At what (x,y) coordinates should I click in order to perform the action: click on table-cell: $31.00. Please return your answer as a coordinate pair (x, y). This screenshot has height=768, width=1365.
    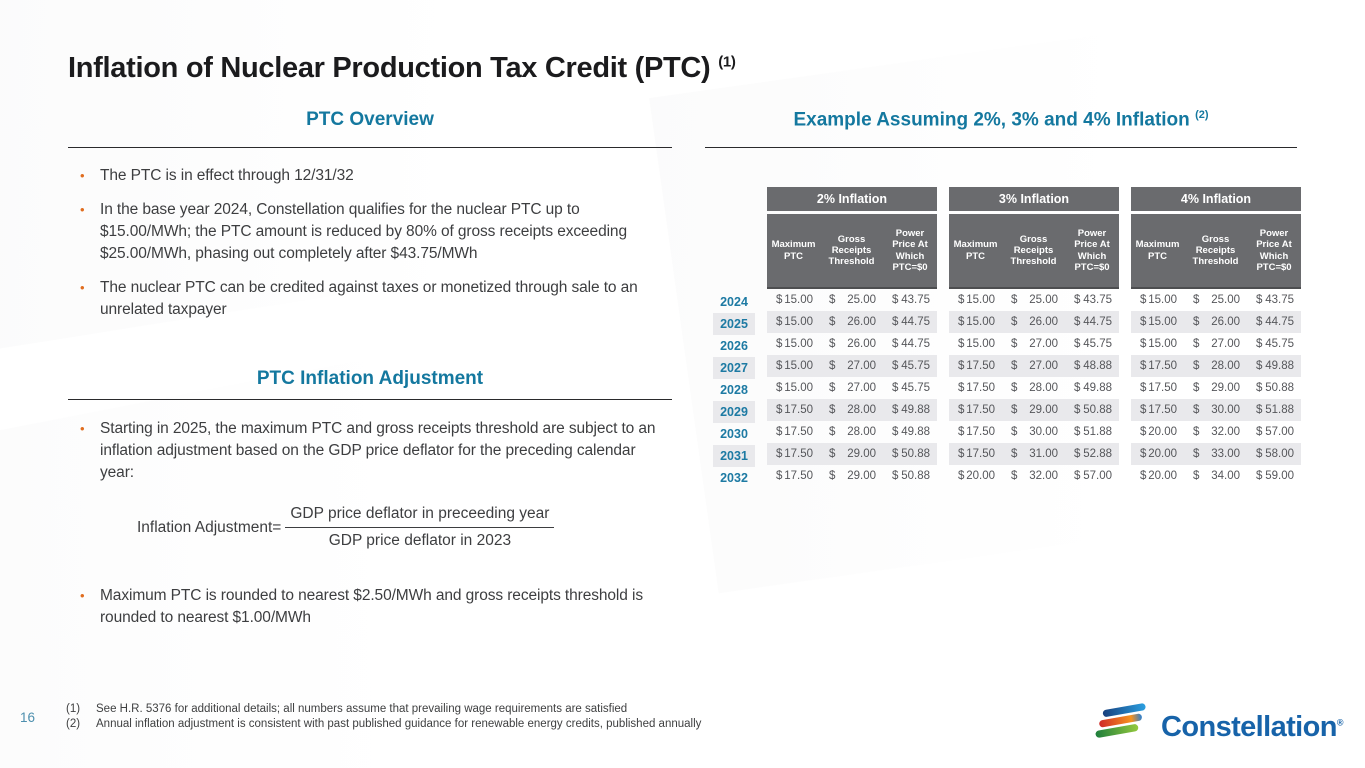
    Looking at the image, I should click on (1033, 454).